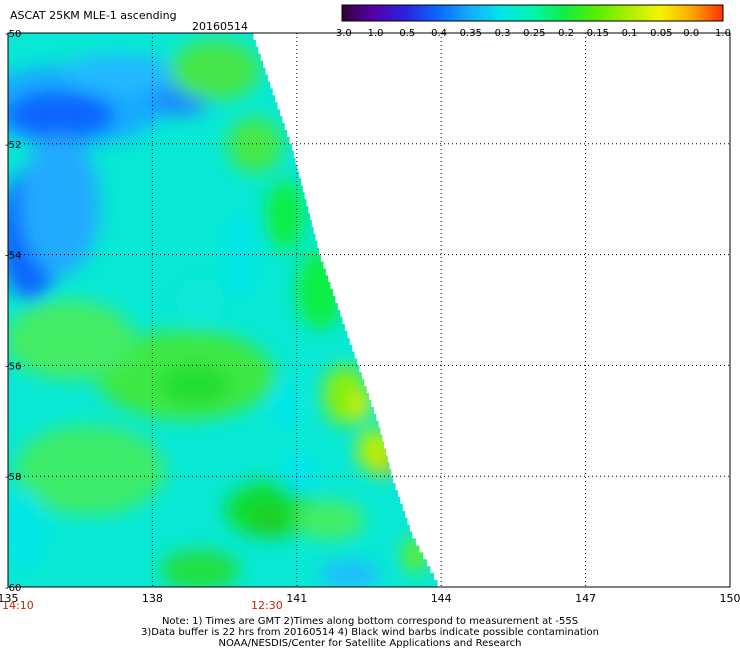  What do you see at coordinates (152, 598) in the screenshot?
I see `x-tick-label: 138` at bounding box center [152, 598].